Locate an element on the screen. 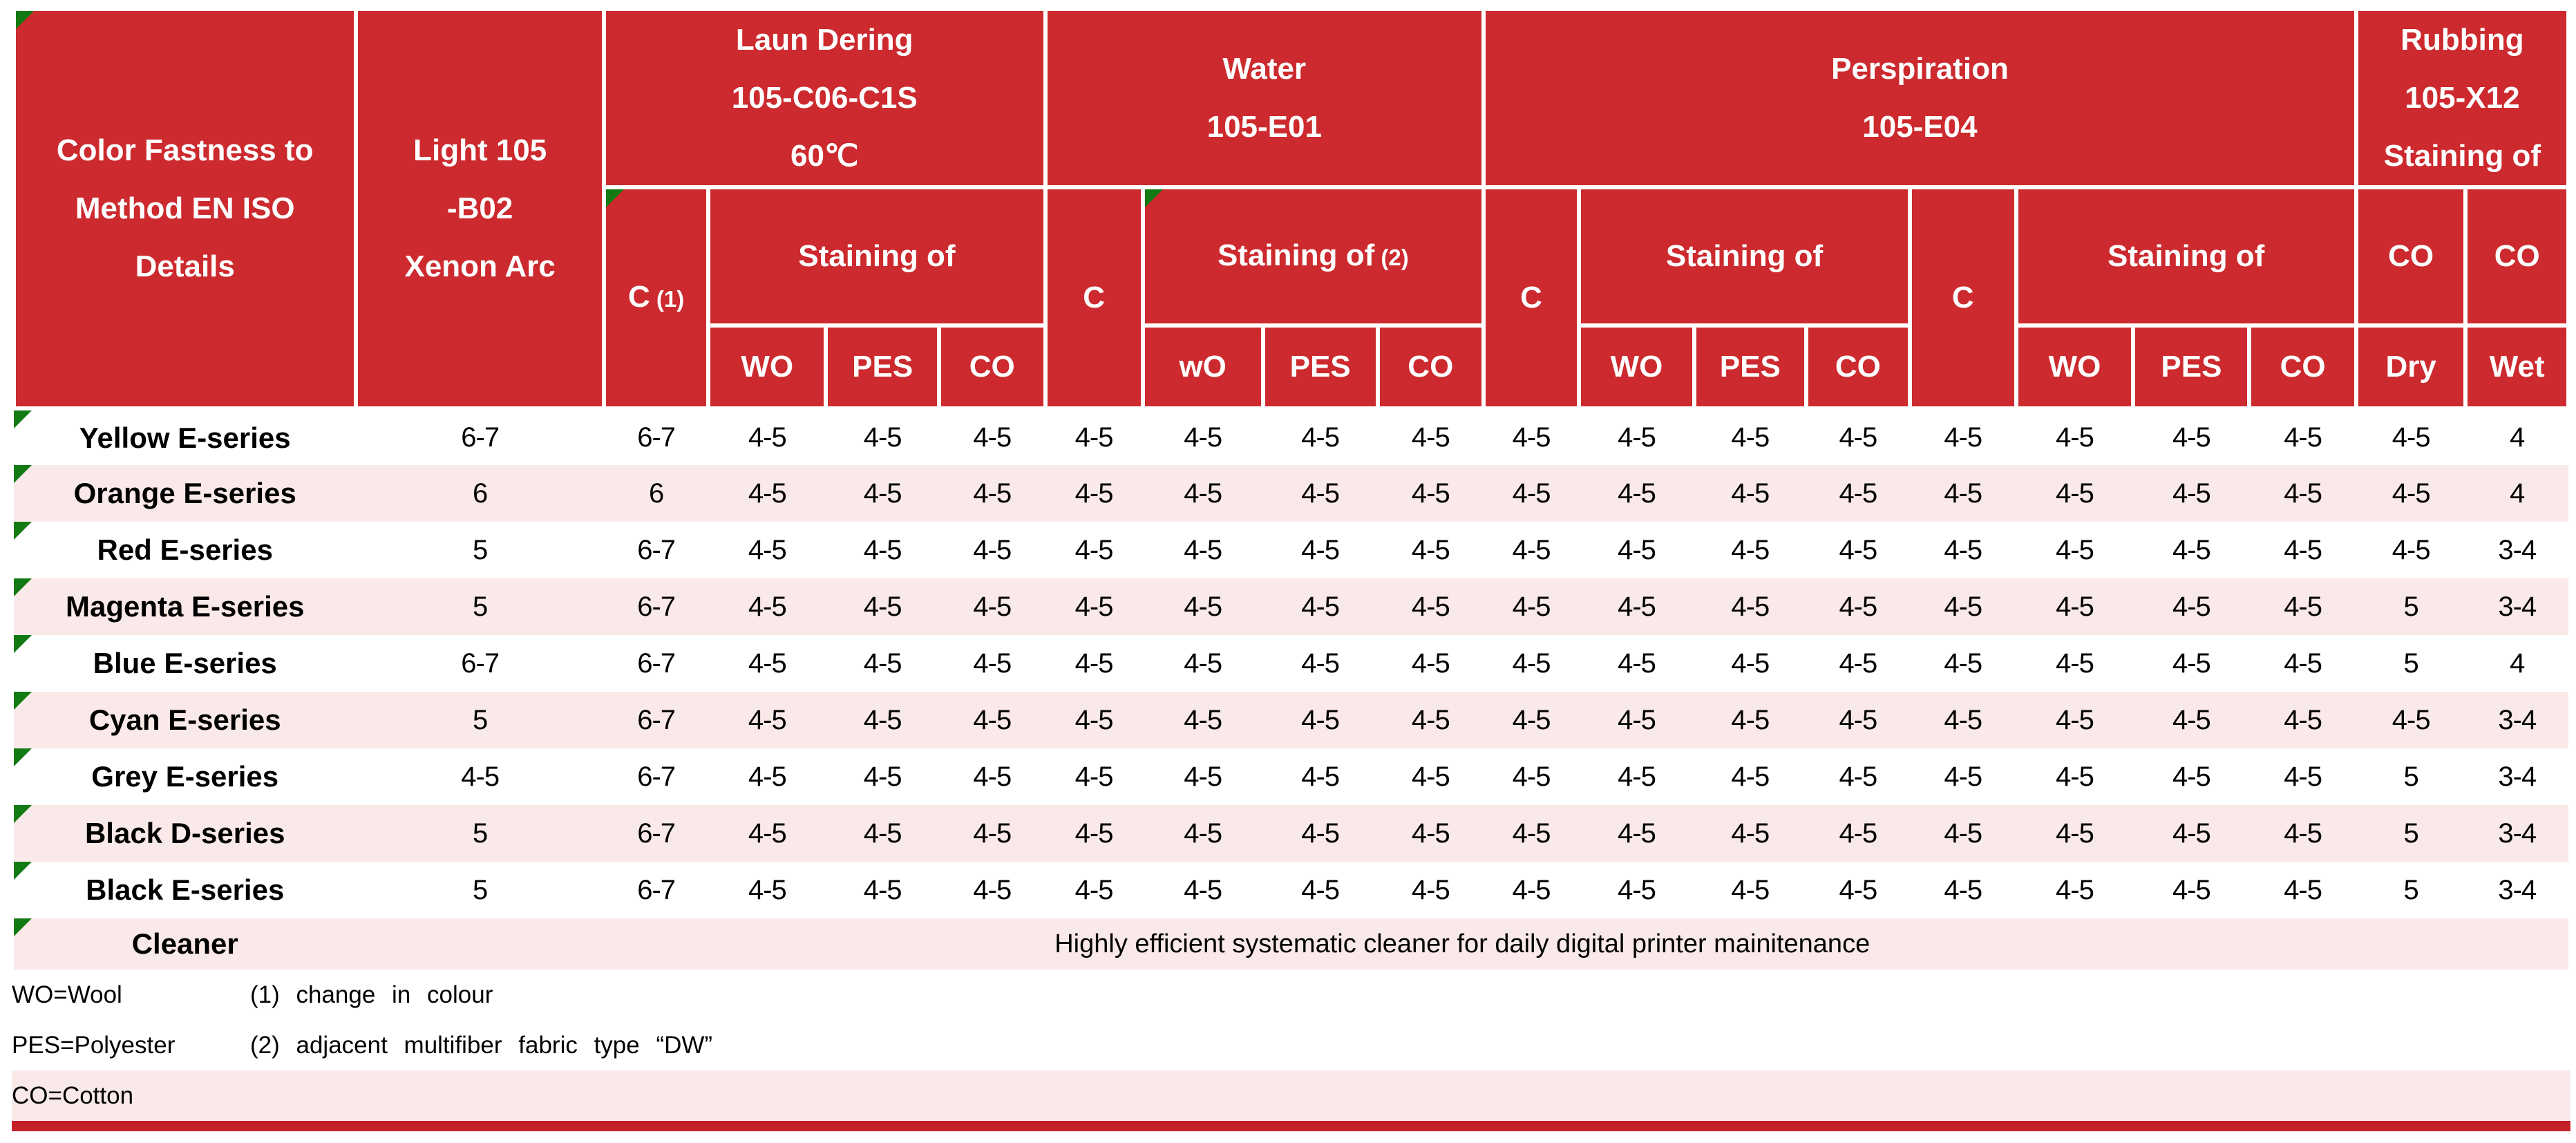 The width and height of the screenshot is (2576, 1143). subheader-persp1-co: CO is located at coordinates (1858, 367).